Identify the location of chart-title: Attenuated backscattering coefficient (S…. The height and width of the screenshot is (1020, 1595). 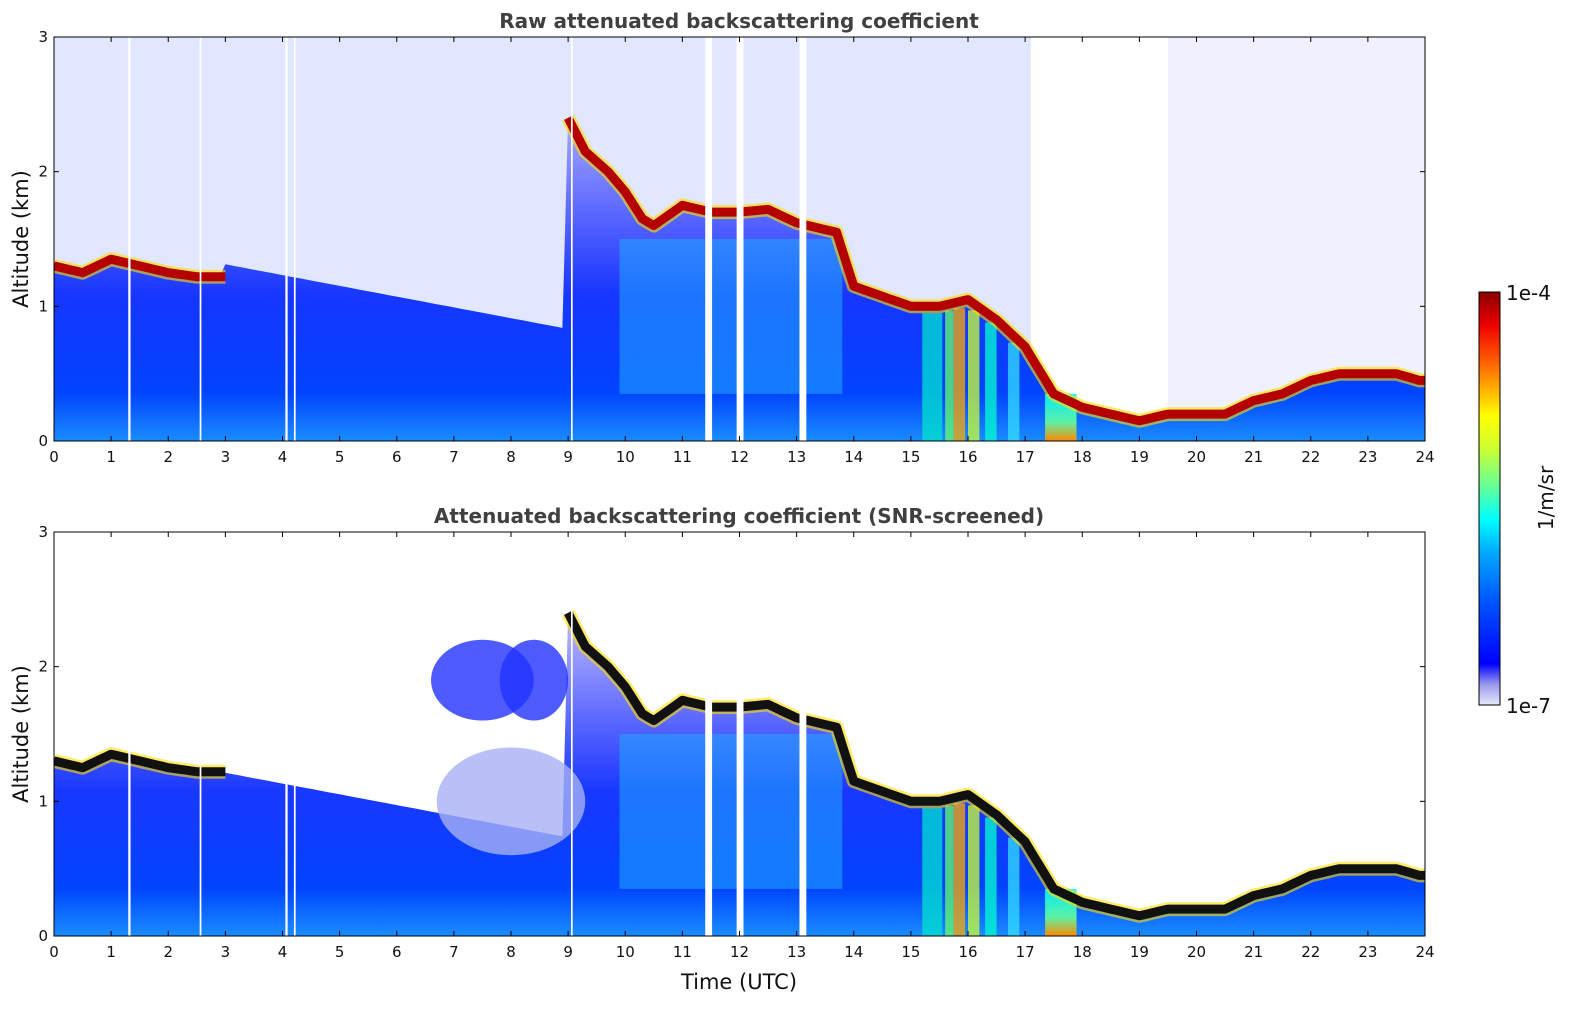
(739, 516).